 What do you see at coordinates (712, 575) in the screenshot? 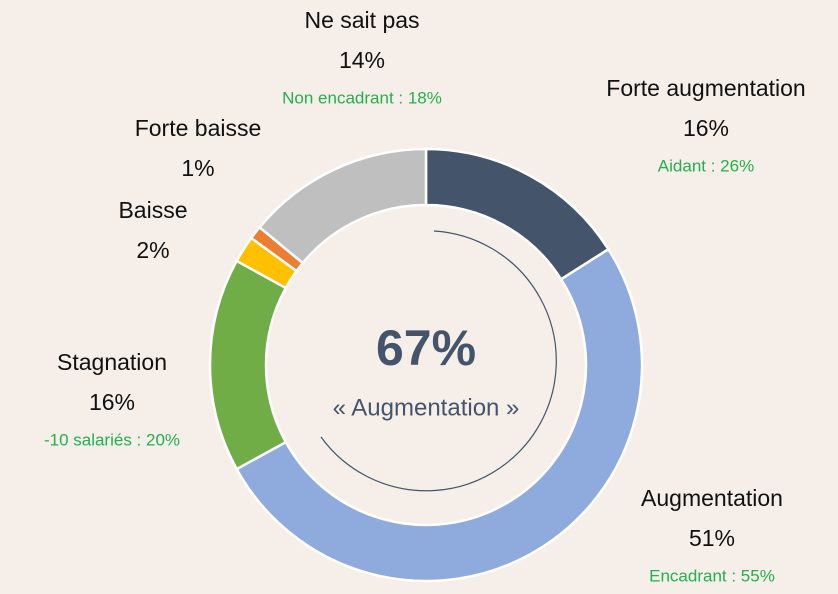
I see `note: Encadrant : 55%` at bounding box center [712, 575].